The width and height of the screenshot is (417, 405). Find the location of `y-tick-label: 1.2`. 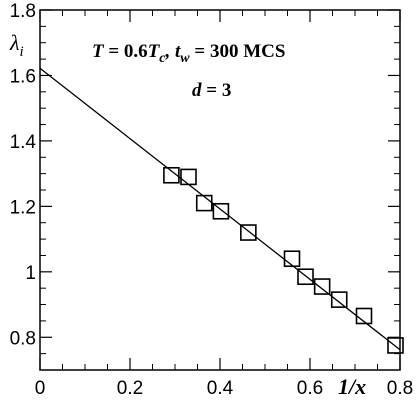

y-tick-label: 1.2 is located at coordinates (23, 207).